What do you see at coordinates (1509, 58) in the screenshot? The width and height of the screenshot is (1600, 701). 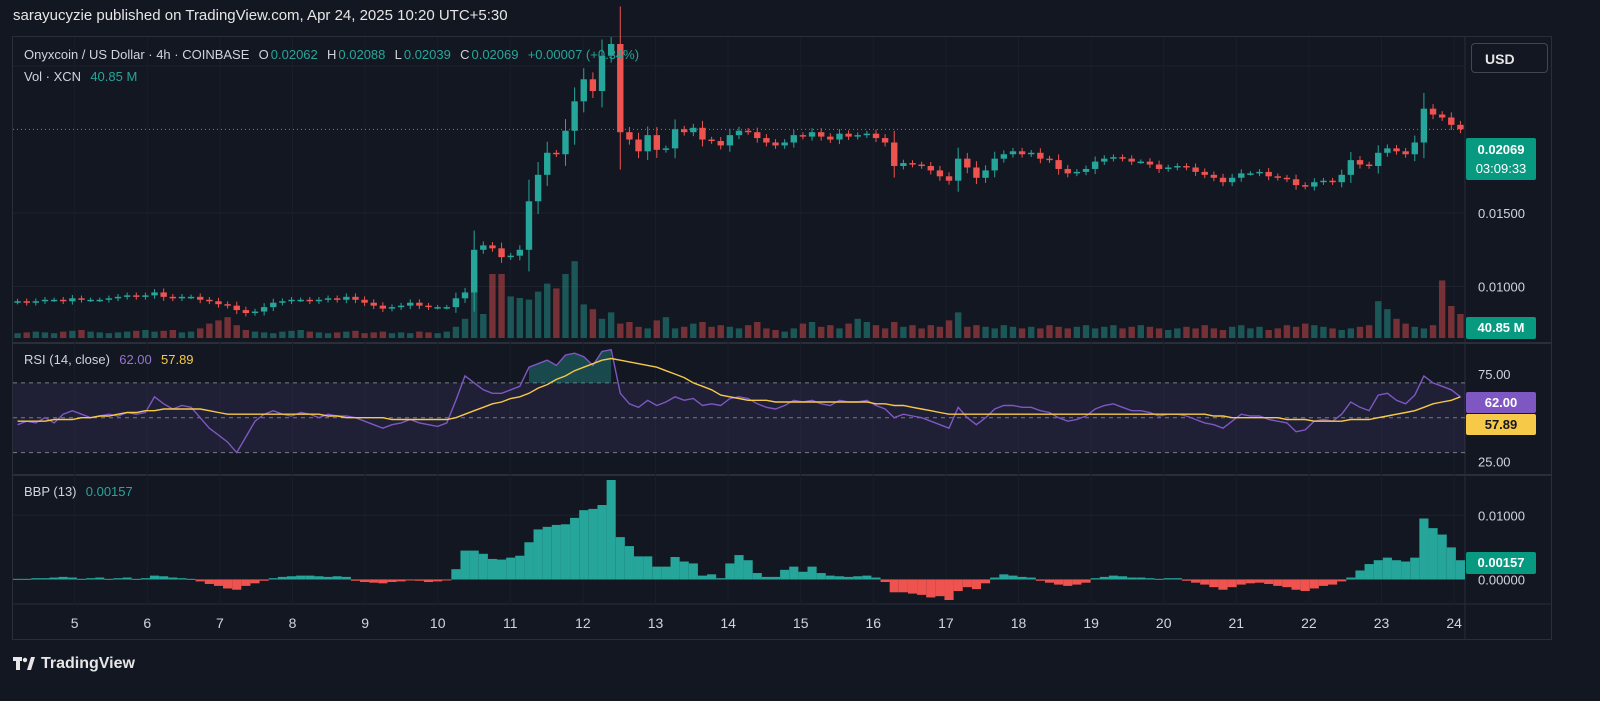 I see `currency-button: USD` at bounding box center [1509, 58].